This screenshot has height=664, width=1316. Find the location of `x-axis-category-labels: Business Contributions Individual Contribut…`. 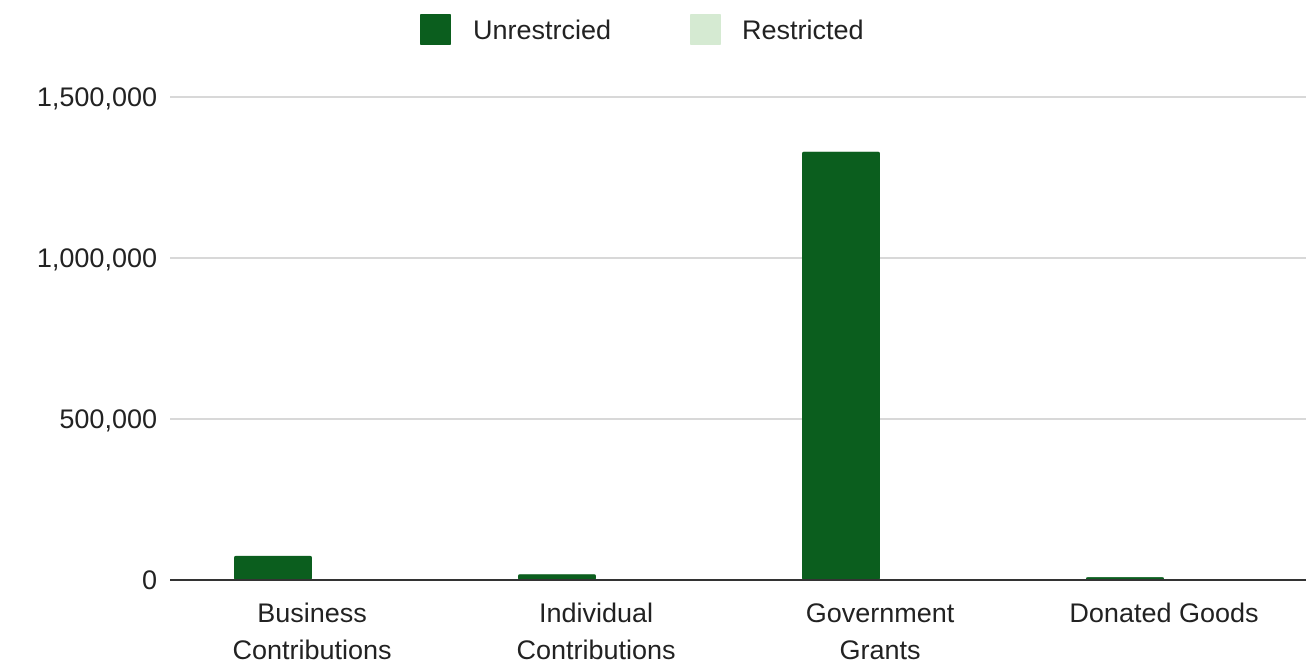

x-axis-category-labels: Business Contributions Individual Contribut… is located at coordinates (745, 631).